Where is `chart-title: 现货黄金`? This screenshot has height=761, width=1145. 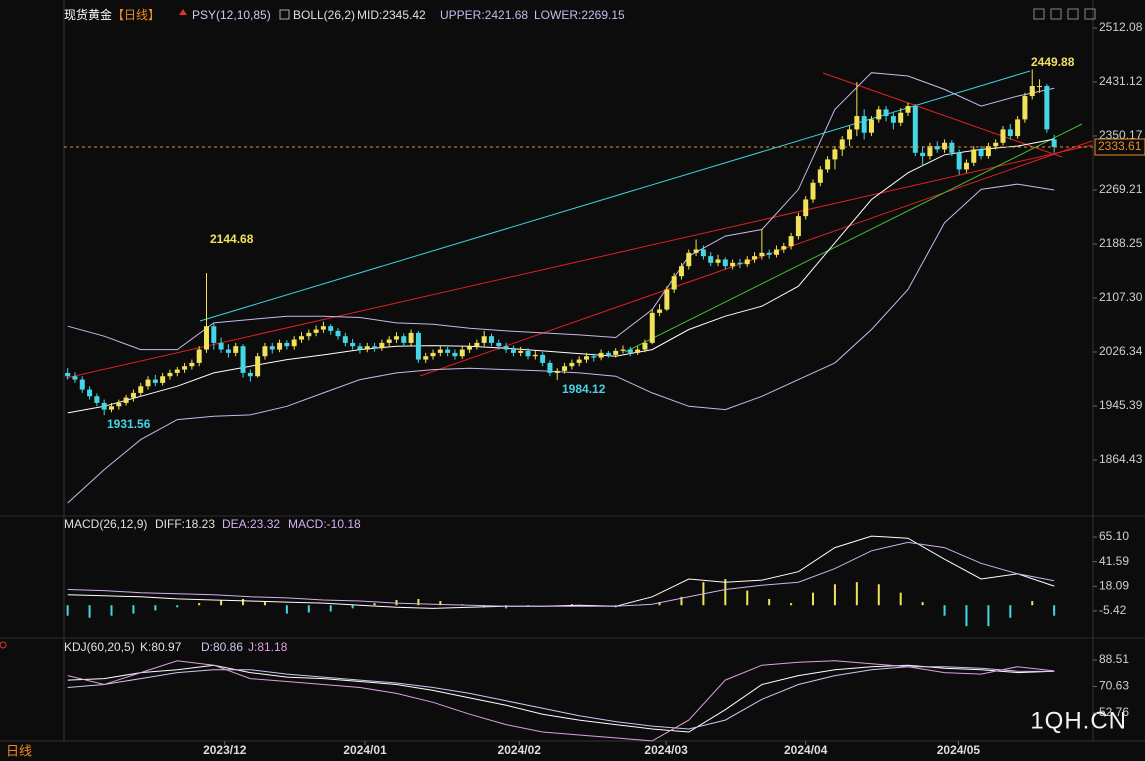 chart-title: 现货黄金 is located at coordinates (88, 14).